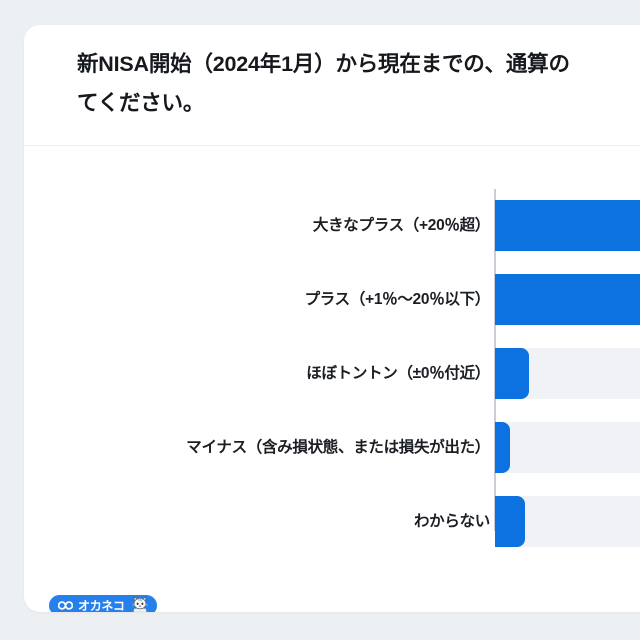 The height and width of the screenshot is (640, 640). What do you see at coordinates (398, 373) in the screenshot?
I see `bar-label: ほぼトントン（±0％付近）` at bounding box center [398, 373].